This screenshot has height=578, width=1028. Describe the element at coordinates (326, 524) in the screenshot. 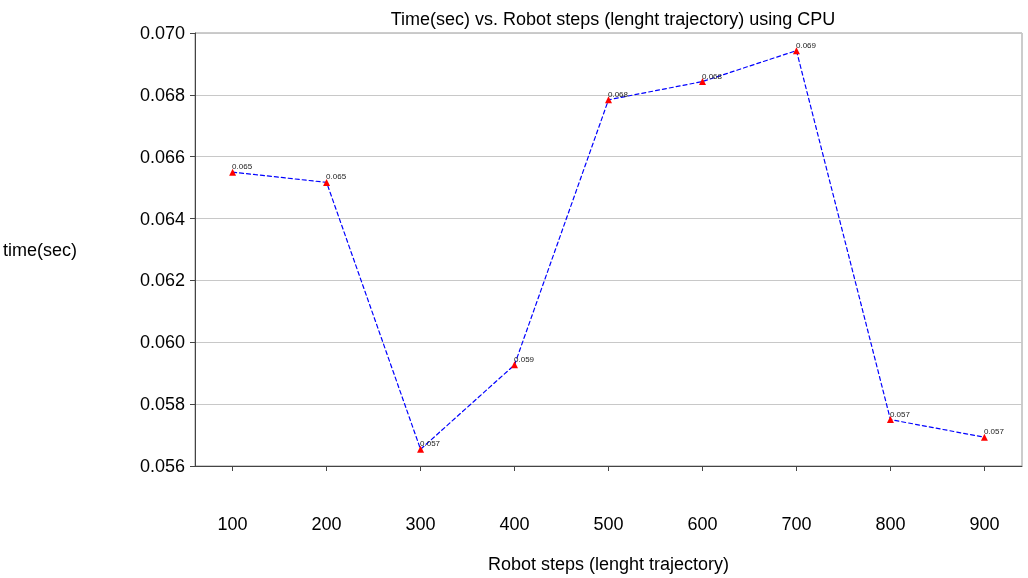

I see `x-tick-label: 200` at that location.